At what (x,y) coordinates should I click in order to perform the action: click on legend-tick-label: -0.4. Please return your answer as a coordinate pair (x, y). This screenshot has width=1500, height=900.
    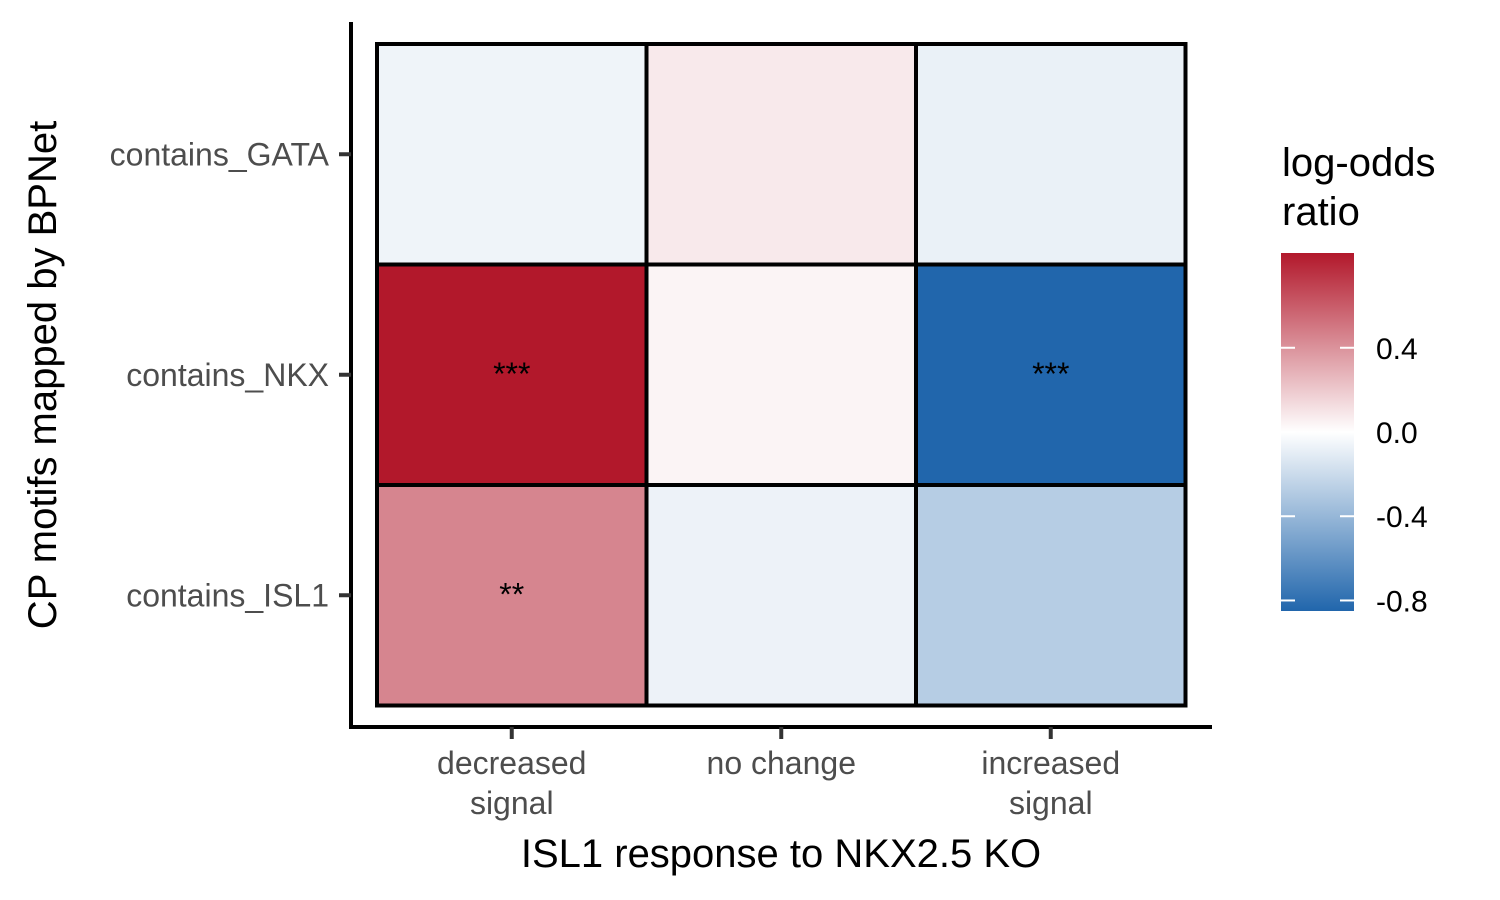
    Looking at the image, I should click on (1402, 517).